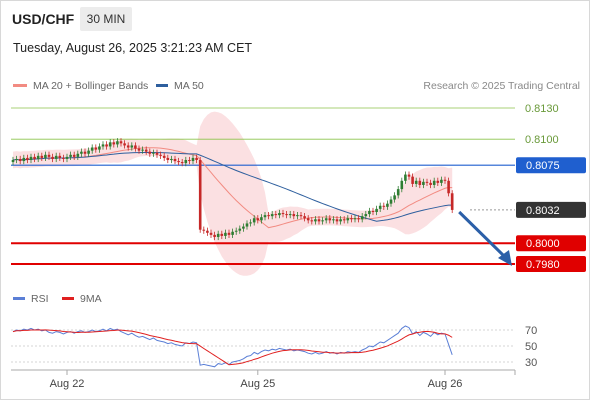 This screenshot has width=590, height=400. What do you see at coordinates (531, 331) in the screenshot?
I see `rsi-level-label: 70` at bounding box center [531, 331].